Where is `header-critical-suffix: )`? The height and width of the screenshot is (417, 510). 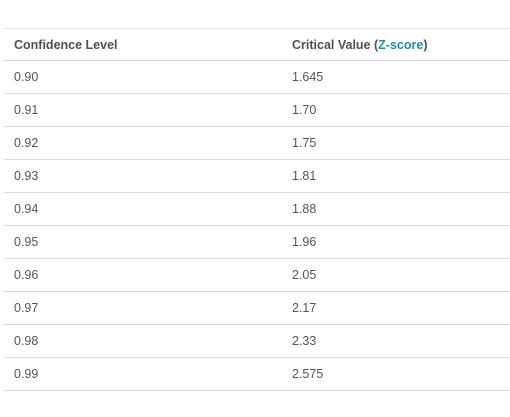
header-critical-suffix: ) is located at coordinates (425, 44).